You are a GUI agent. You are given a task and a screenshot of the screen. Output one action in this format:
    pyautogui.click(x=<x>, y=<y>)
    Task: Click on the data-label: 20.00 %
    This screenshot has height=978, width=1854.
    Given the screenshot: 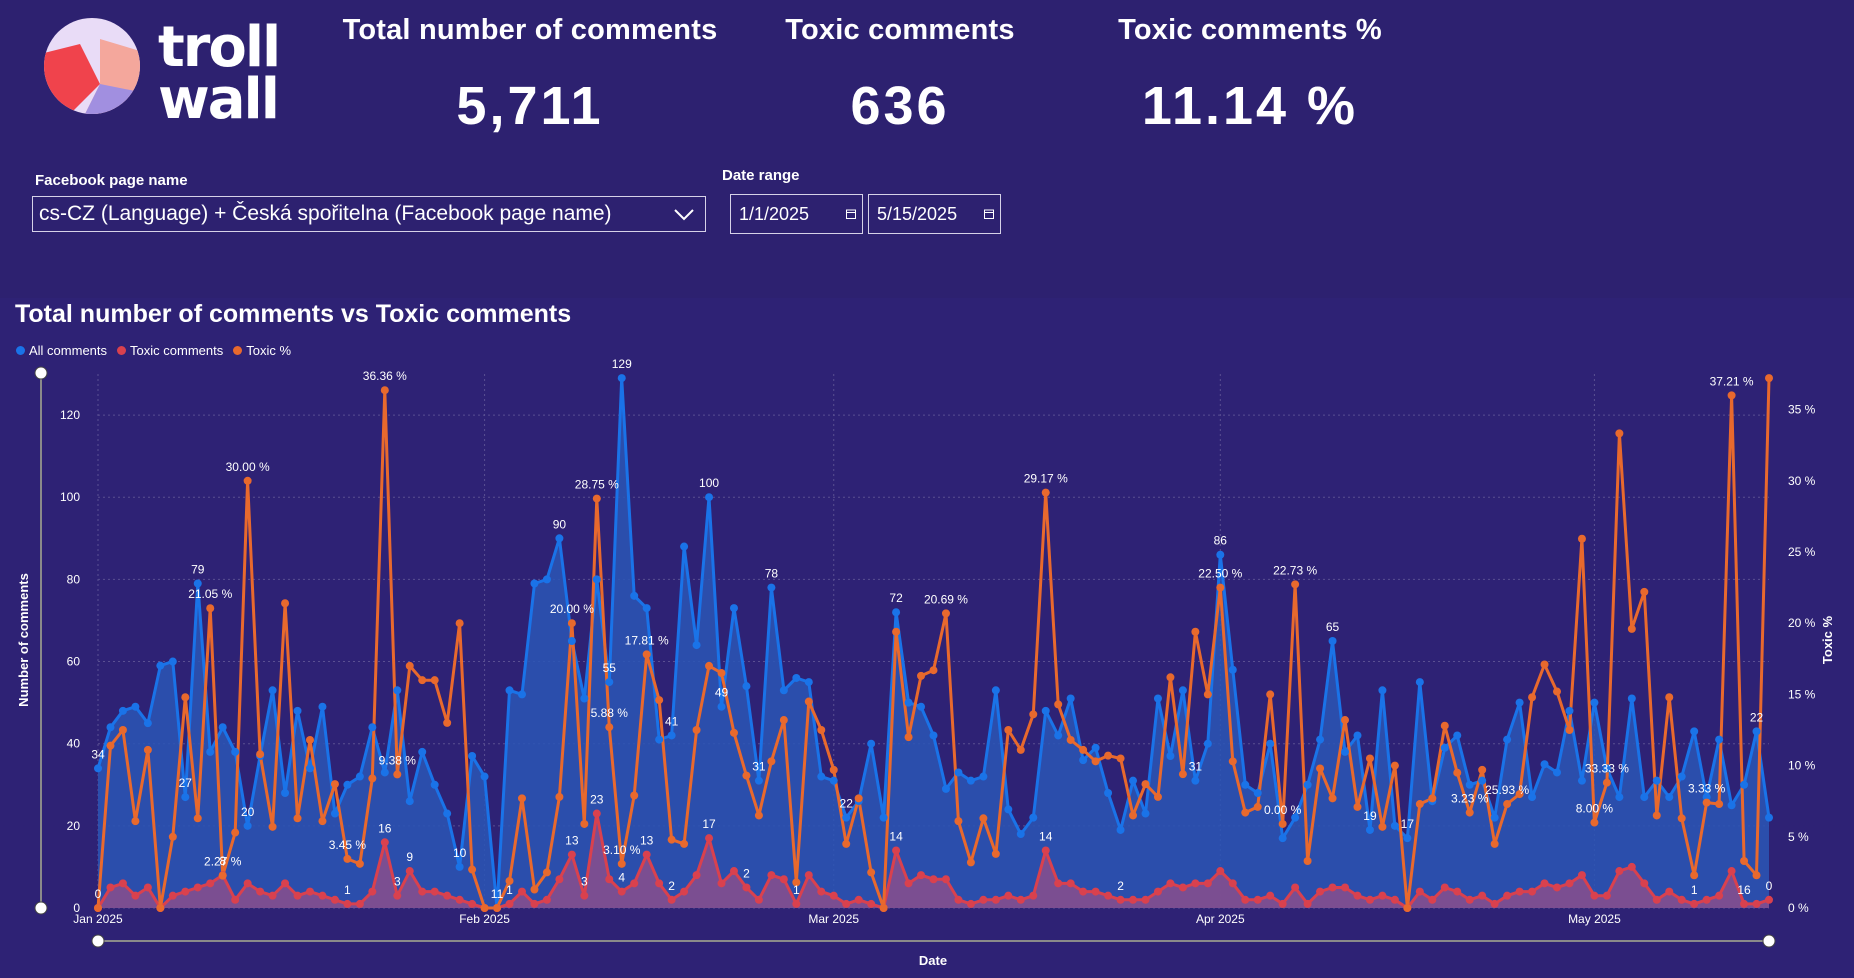 What is the action you would take?
    pyautogui.click(x=572, y=609)
    